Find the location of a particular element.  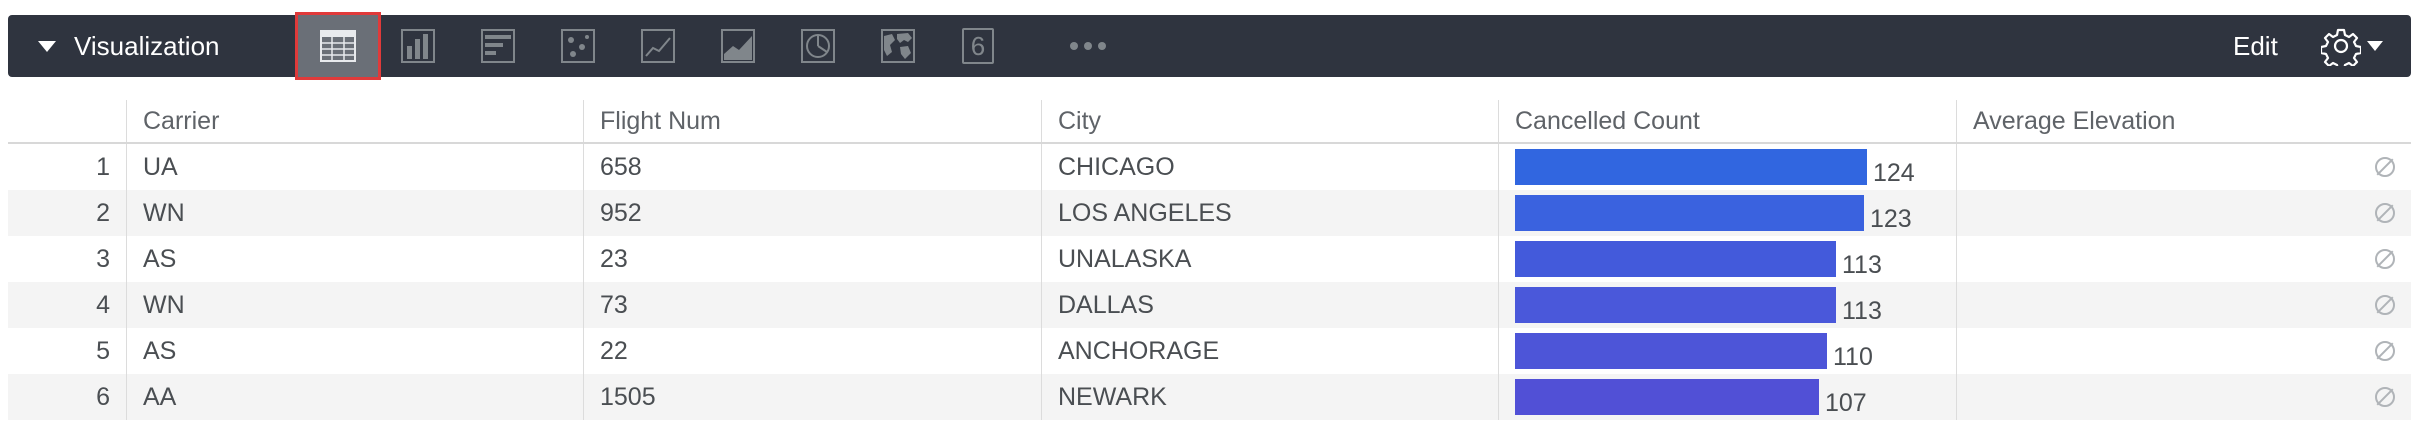

table-row: 4 WN 73 DALLAS 113 is located at coordinates (1209, 305).